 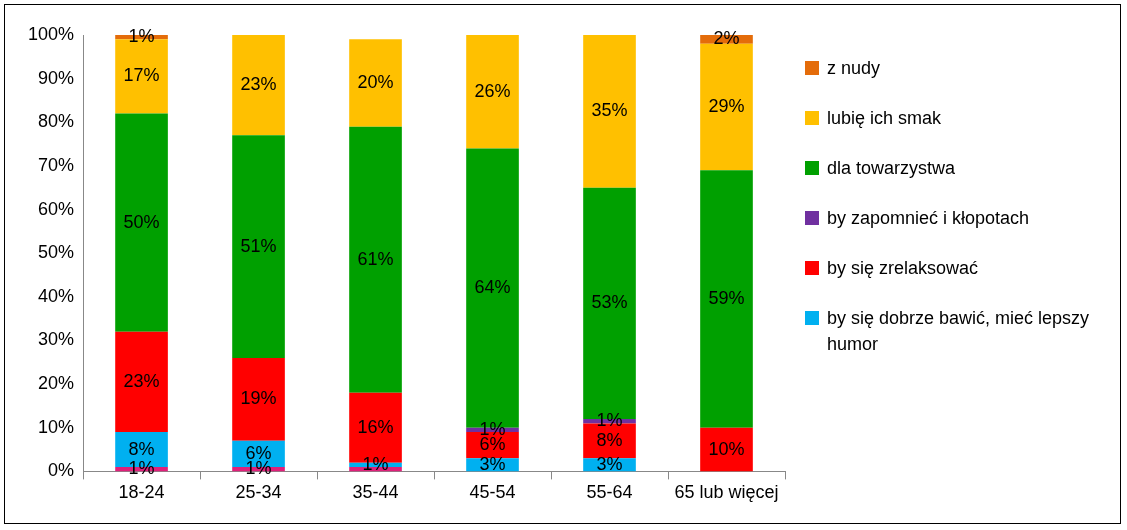 I want to click on y-tick-label: 10%, so click(x=56, y=426).